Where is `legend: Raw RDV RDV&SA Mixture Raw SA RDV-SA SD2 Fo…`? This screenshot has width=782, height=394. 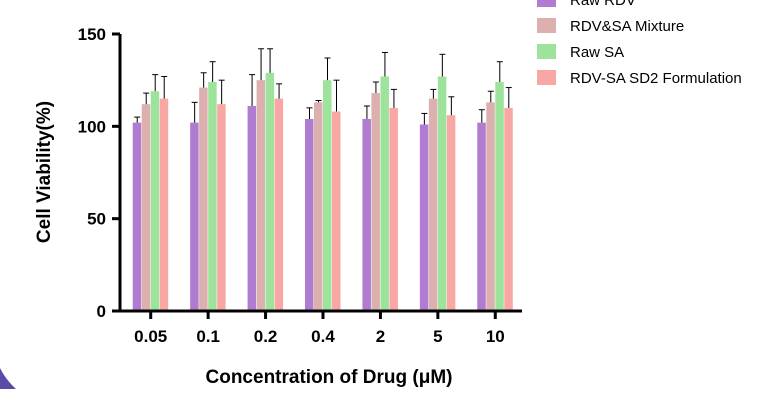 legend: Raw RDV RDV&SA Mixture Raw SA RDV-SA SD2 Fo… is located at coordinates (639, 43).